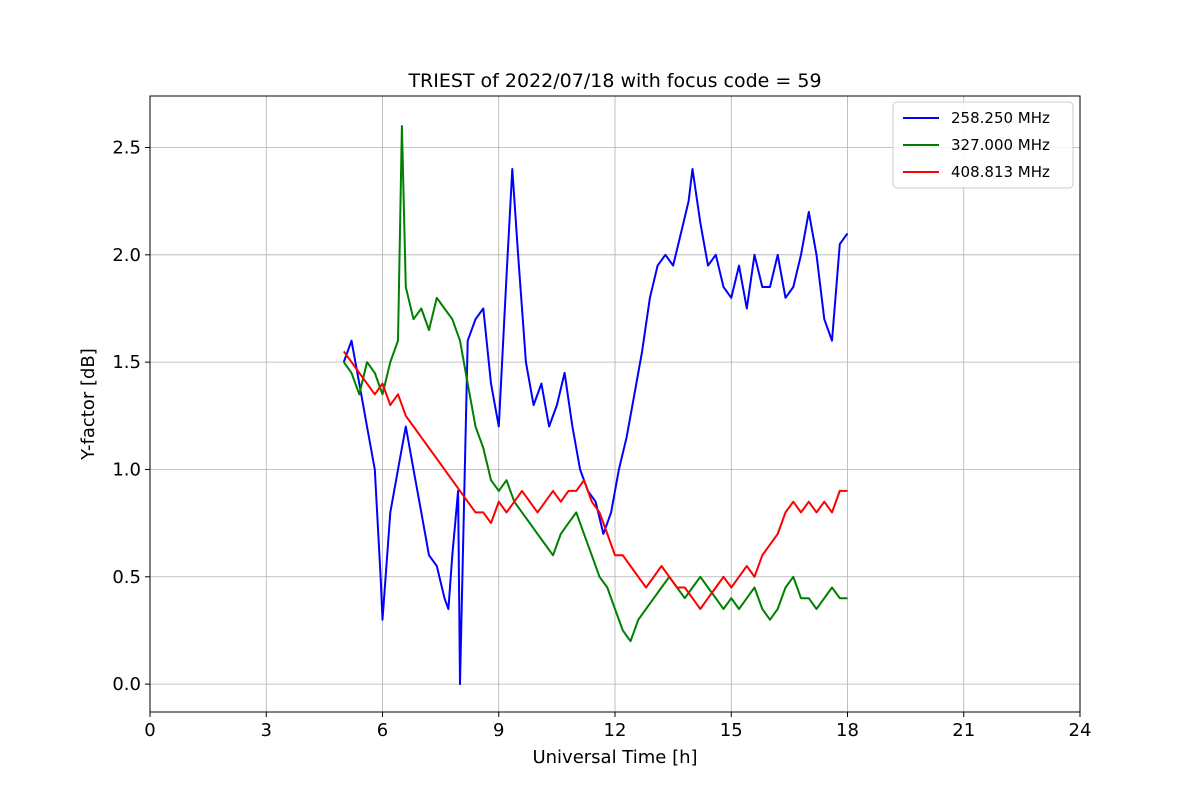 The height and width of the screenshot is (800, 1200). What do you see at coordinates (131, 416) in the screenshot?
I see `y-axis: 0.0 0.5 1.0 1.5 2.0 2.5` at bounding box center [131, 416].